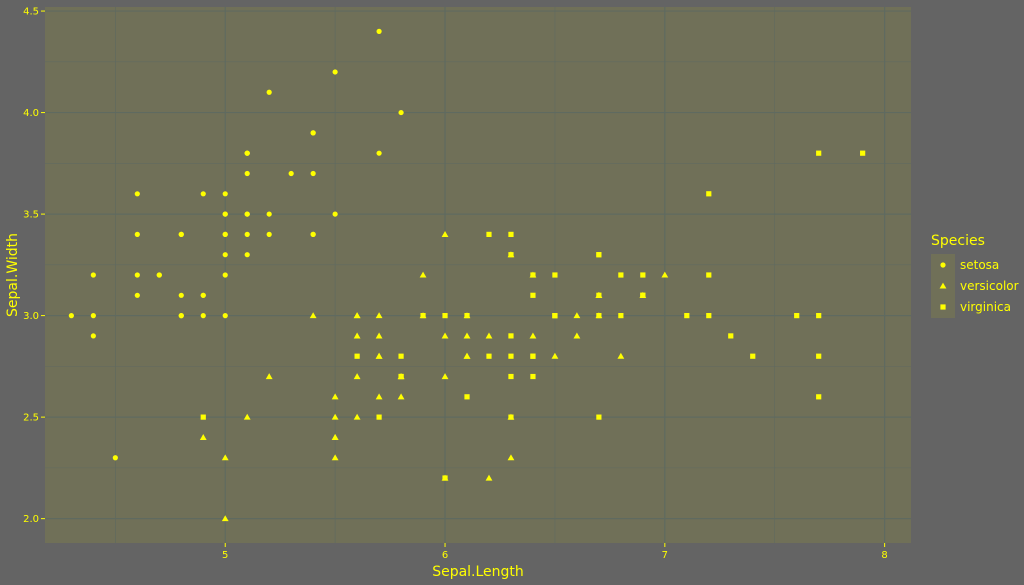 The width and height of the screenshot is (1024, 585). I want to click on x-axis-title: Sepal.Length, so click(478, 572).